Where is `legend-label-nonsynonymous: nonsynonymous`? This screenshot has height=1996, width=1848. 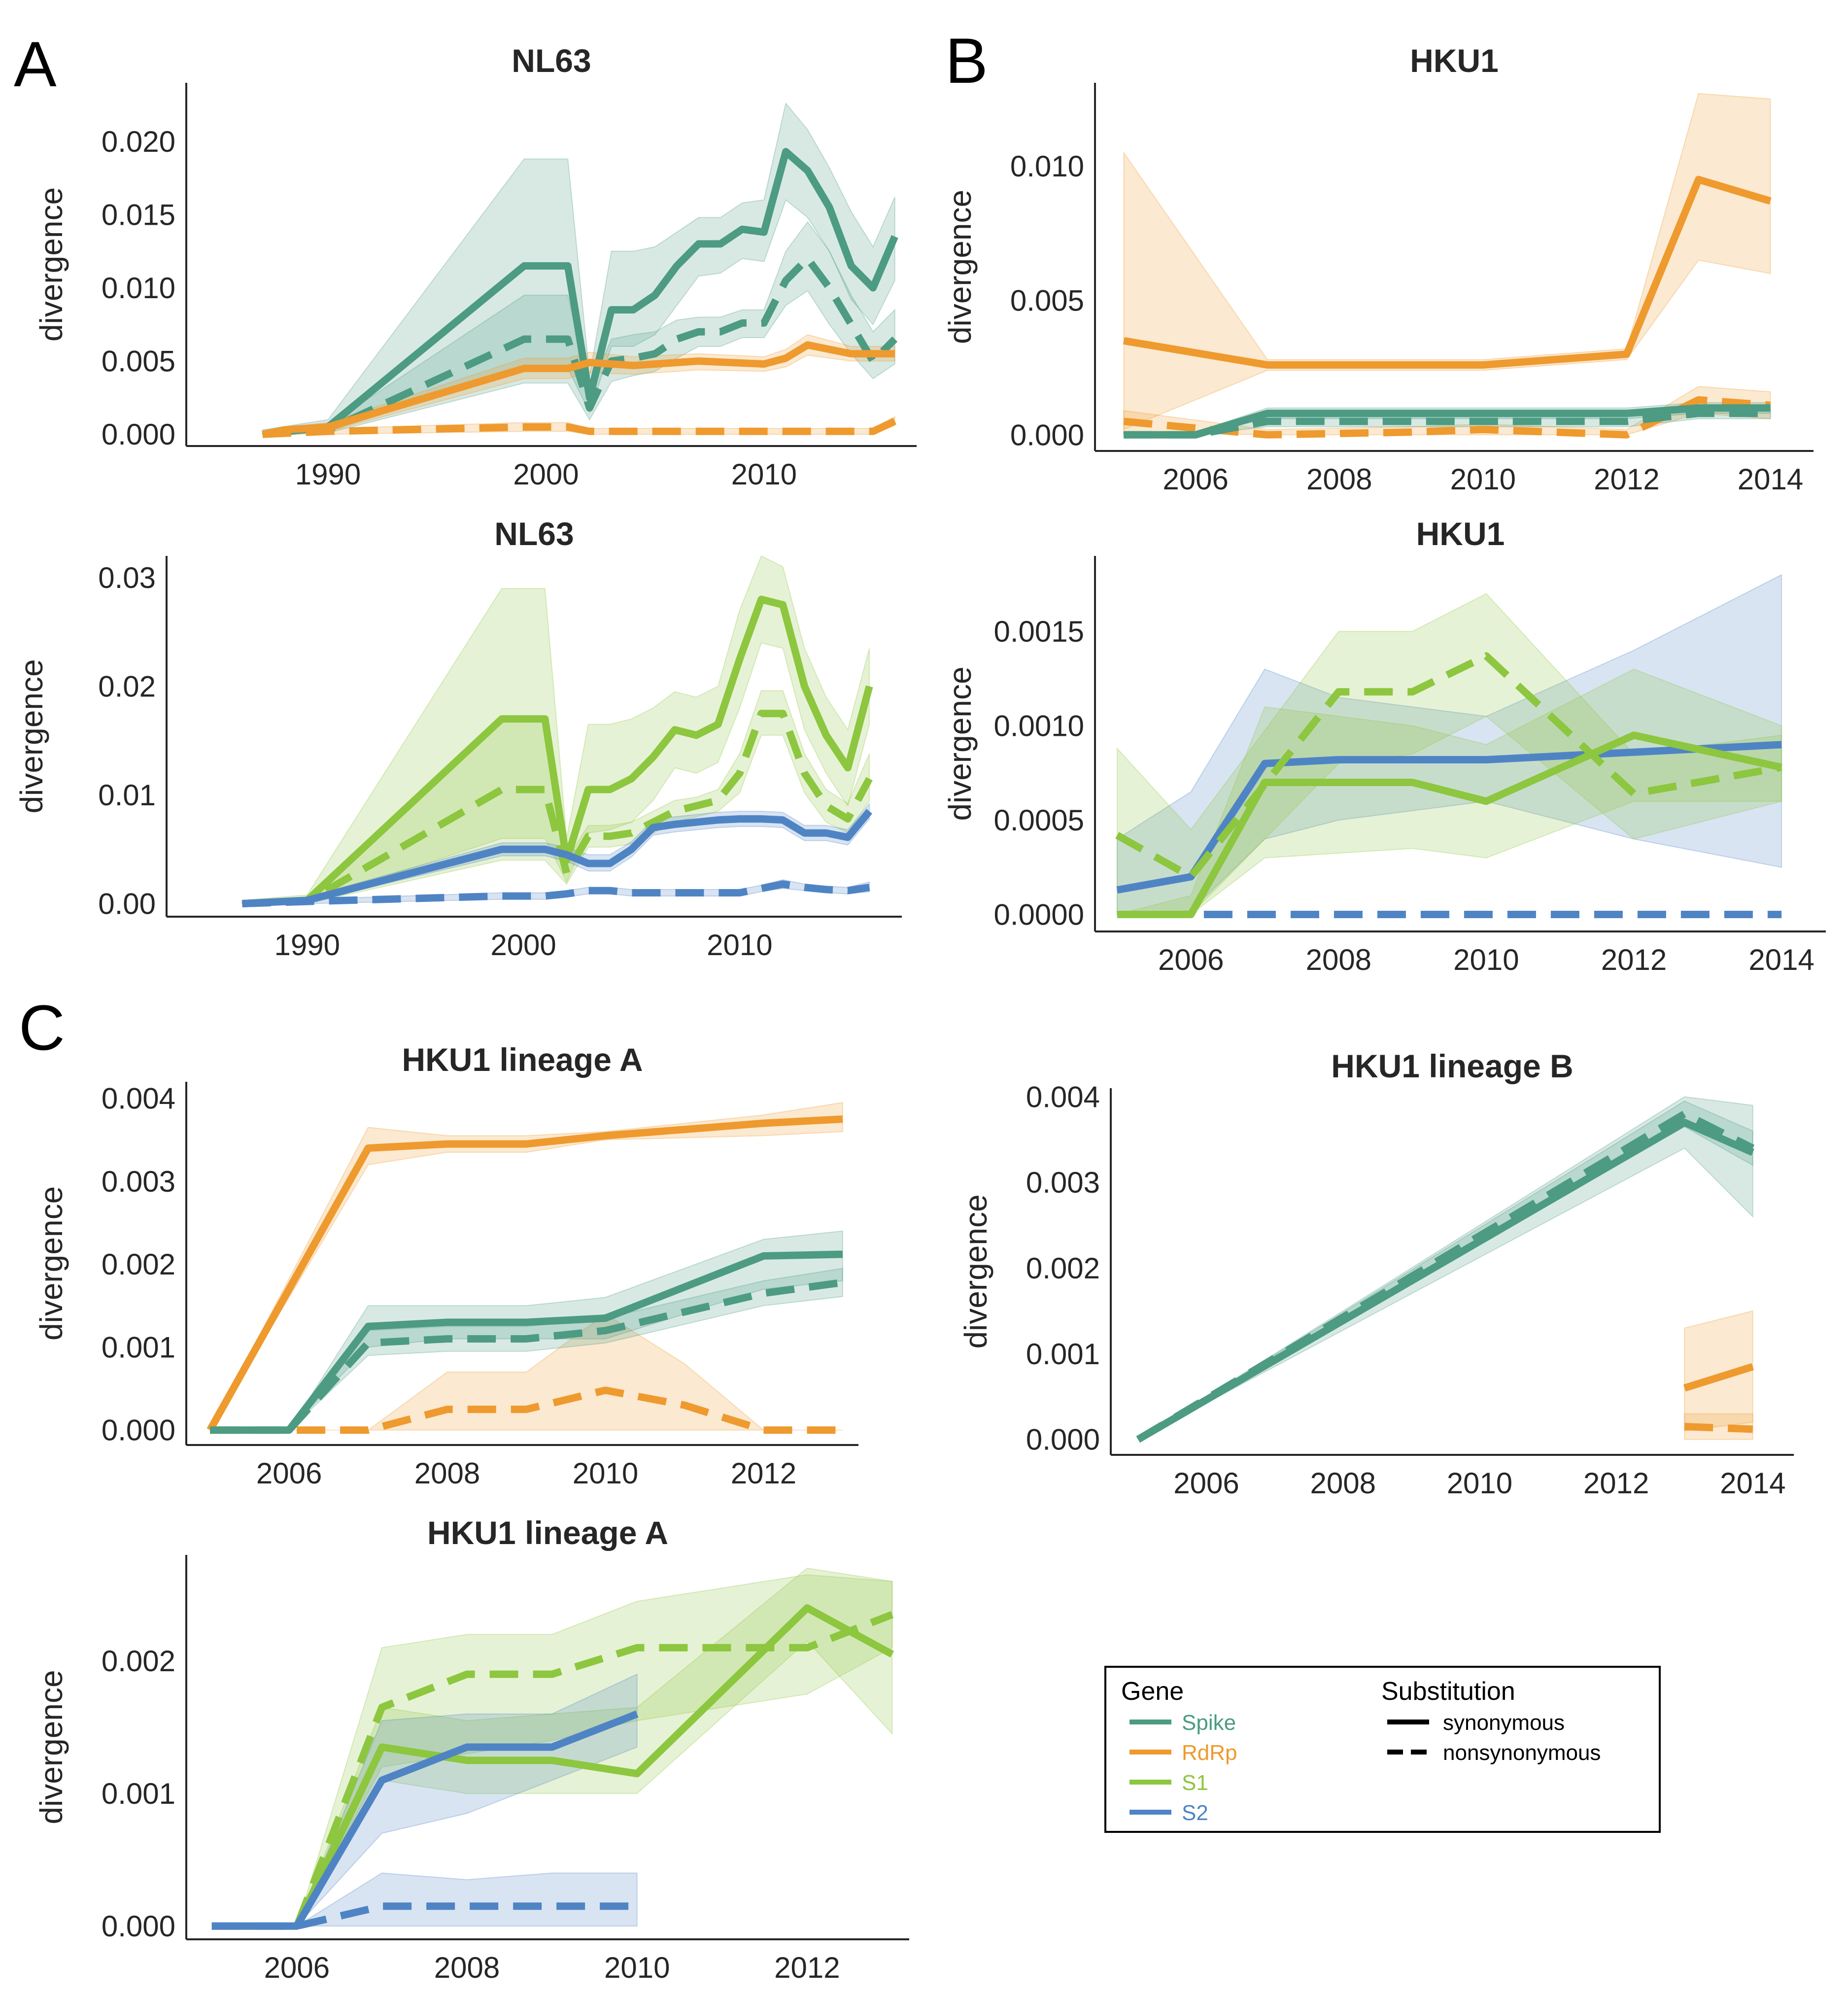
legend-label-nonsynonymous: nonsynonymous is located at coordinates (1522, 1753).